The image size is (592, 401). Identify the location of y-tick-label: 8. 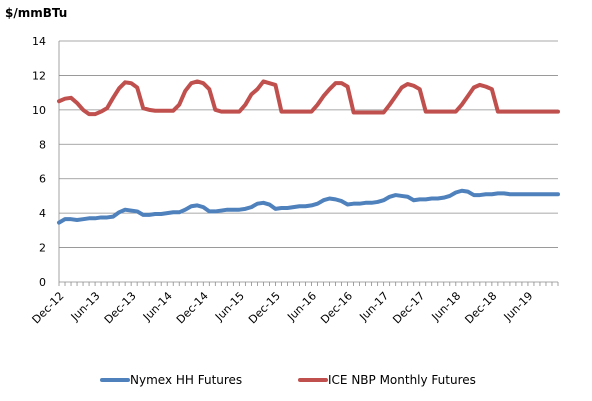
(42, 144).